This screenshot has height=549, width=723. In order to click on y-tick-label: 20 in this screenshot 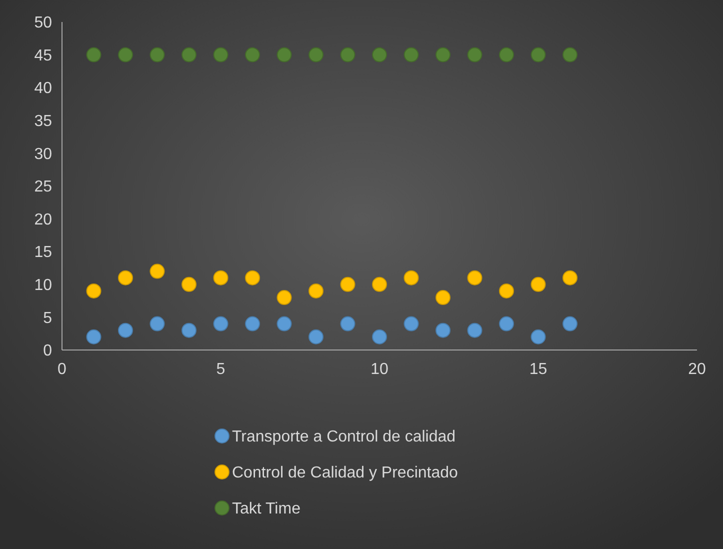, I will do `click(43, 219)`.